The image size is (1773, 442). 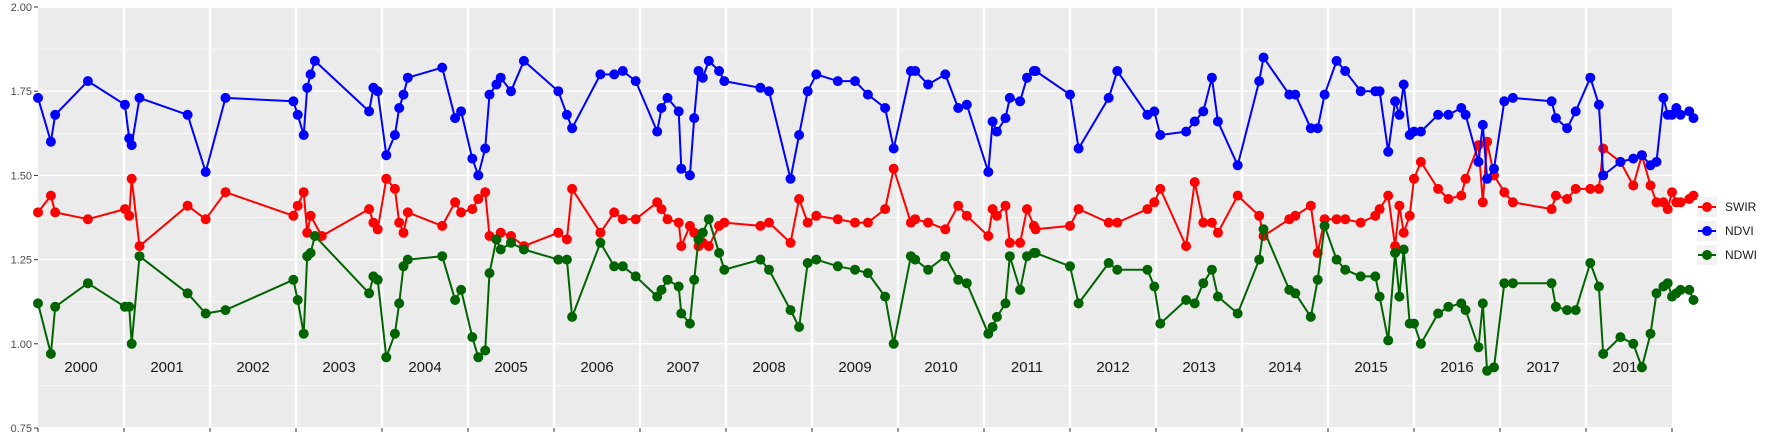 What do you see at coordinates (940, 367) in the screenshot?
I see `year-label: 2010` at bounding box center [940, 367].